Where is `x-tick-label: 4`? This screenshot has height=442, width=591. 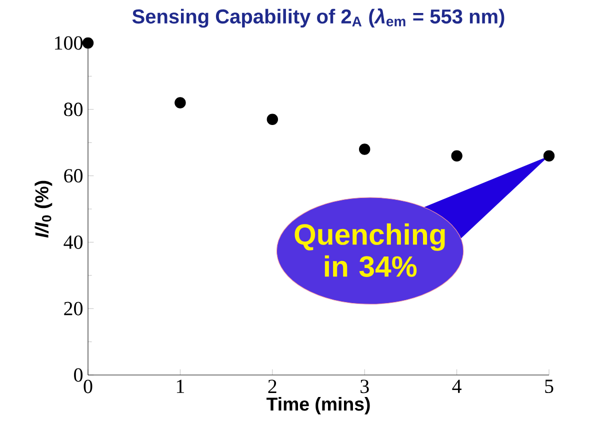
x-tick-label: 4 is located at coordinates (457, 386).